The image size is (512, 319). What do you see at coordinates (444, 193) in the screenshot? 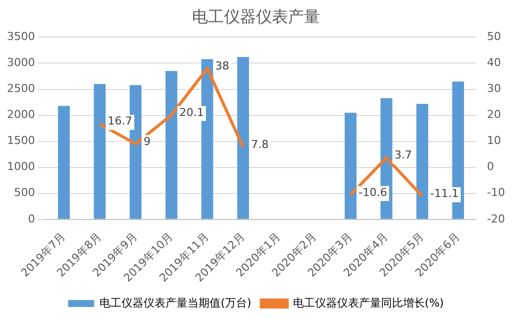
I see `data-label: -11.1` at bounding box center [444, 193].